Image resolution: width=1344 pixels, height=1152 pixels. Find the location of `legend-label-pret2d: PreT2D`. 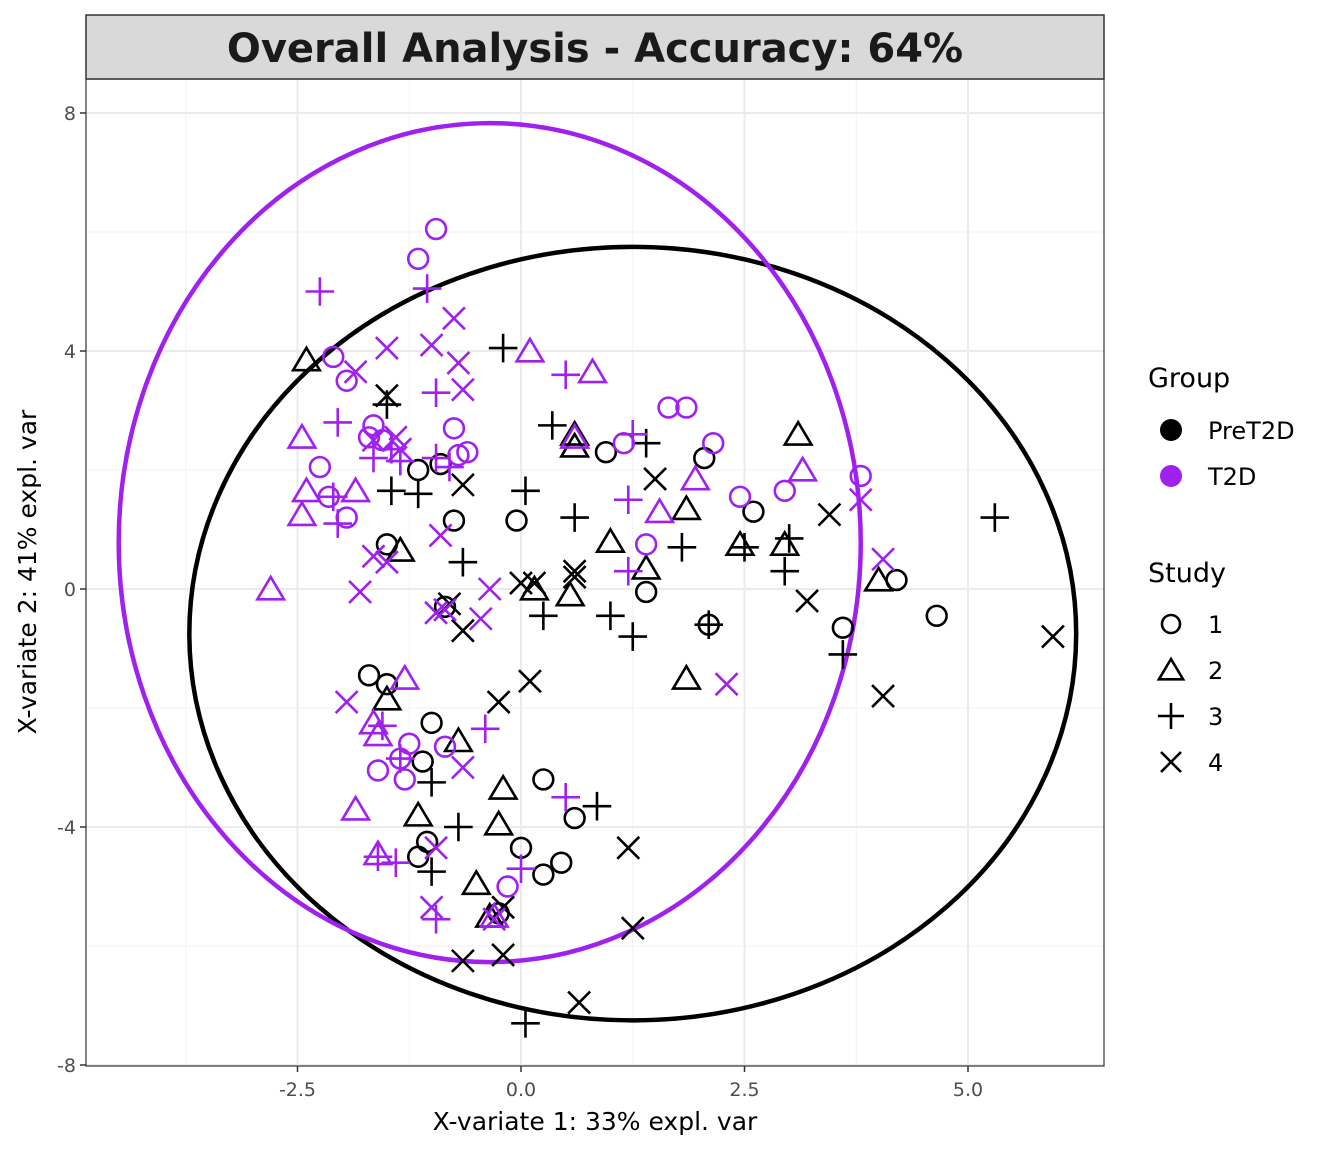

legend-label-pret2d: PreT2D is located at coordinates (1251, 431).